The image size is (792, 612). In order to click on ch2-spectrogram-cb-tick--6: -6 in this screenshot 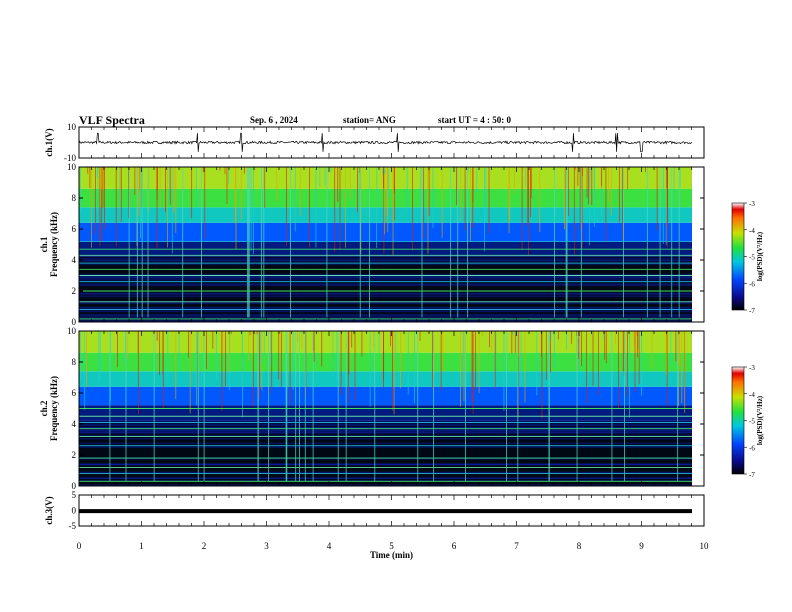, I will do `click(752, 448)`.